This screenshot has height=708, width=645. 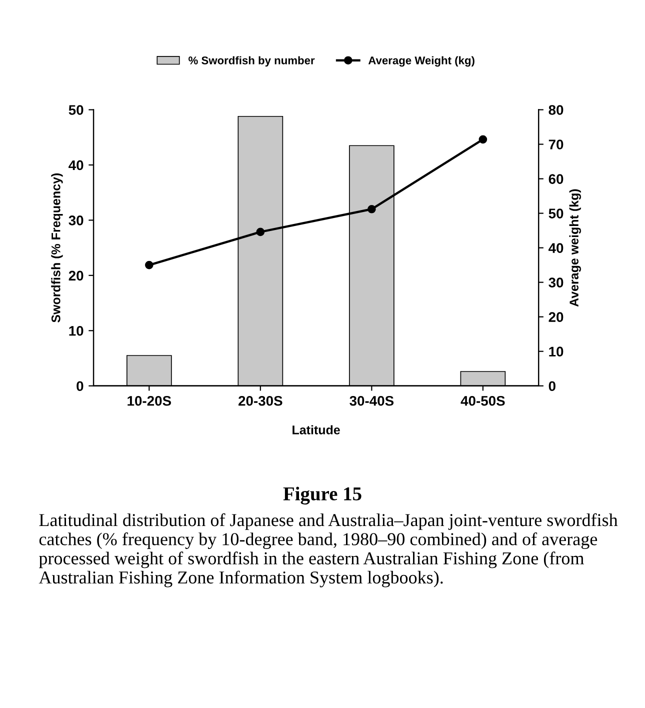 I want to click on legend-label: % Swordfish by number, so click(x=251, y=61).